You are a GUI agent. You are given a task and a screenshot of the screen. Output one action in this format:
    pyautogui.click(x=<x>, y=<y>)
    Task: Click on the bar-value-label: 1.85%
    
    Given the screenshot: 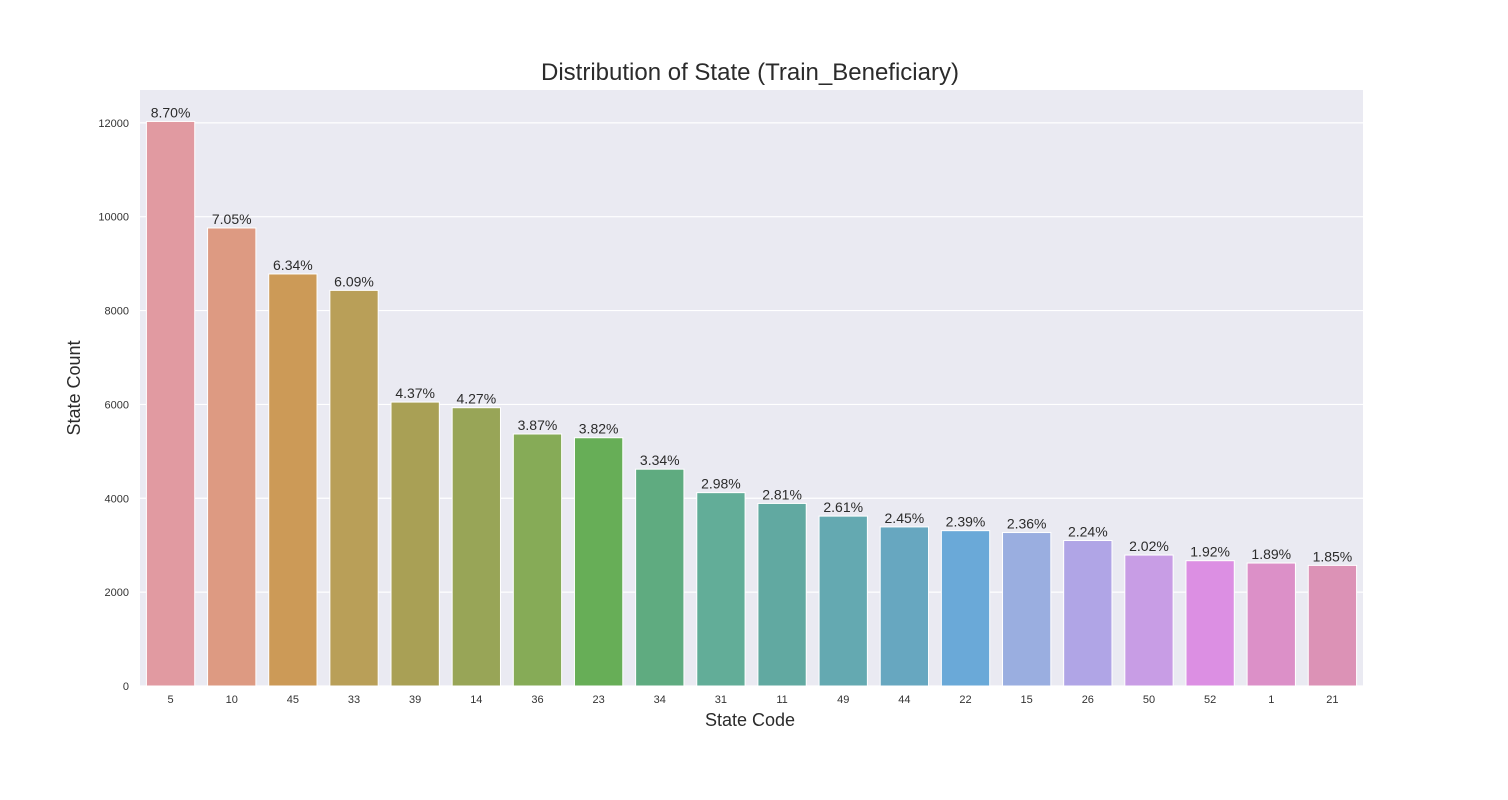 What is the action you would take?
    pyautogui.click(x=1333, y=556)
    